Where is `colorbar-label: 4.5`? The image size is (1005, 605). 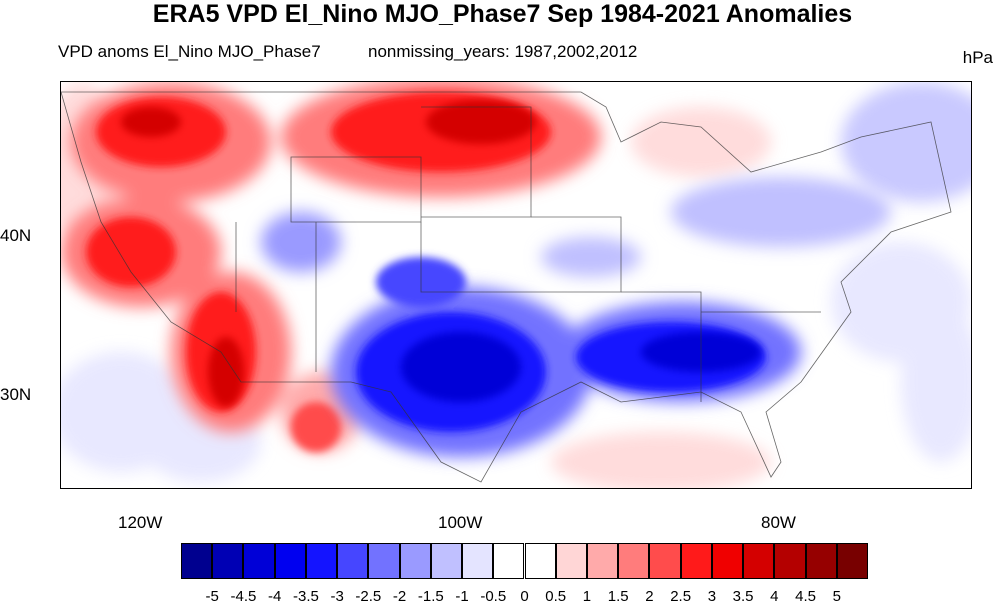
colorbar-label: 4.5 is located at coordinates (805, 596).